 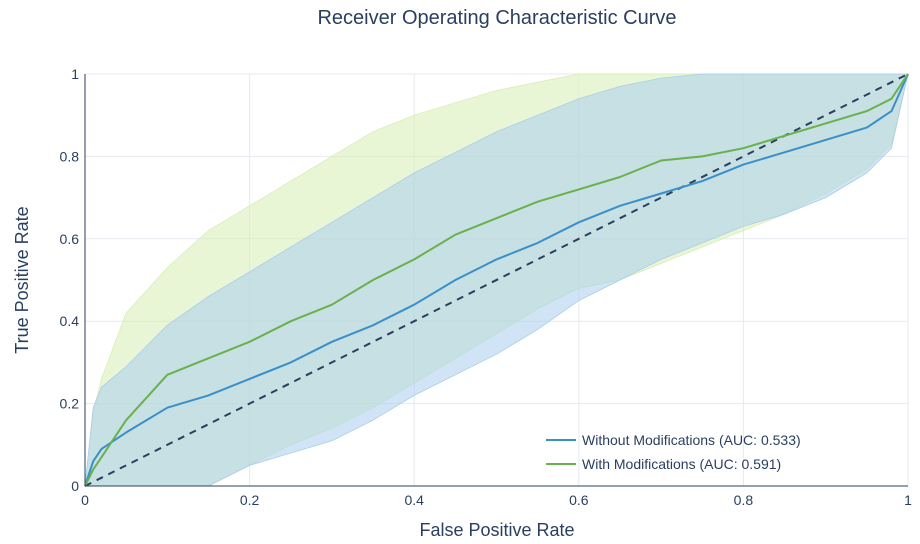 I want to click on legend-label: Without Modifications (AUC: 0.533), so click(x=691, y=440).